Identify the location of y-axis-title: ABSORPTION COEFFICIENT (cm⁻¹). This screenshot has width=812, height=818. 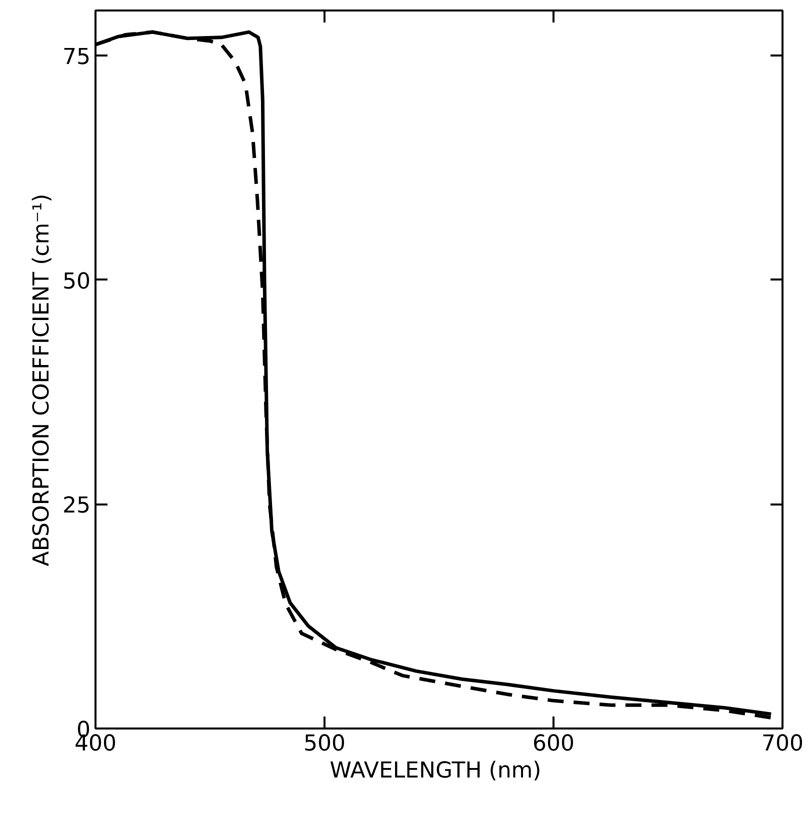
(42, 380).